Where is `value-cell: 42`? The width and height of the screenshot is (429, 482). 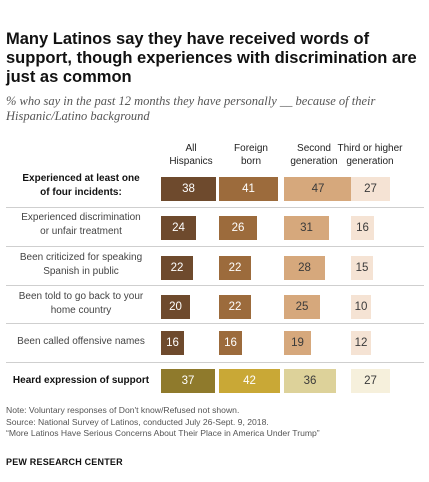
value-cell: 42 is located at coordinates (249, 381).